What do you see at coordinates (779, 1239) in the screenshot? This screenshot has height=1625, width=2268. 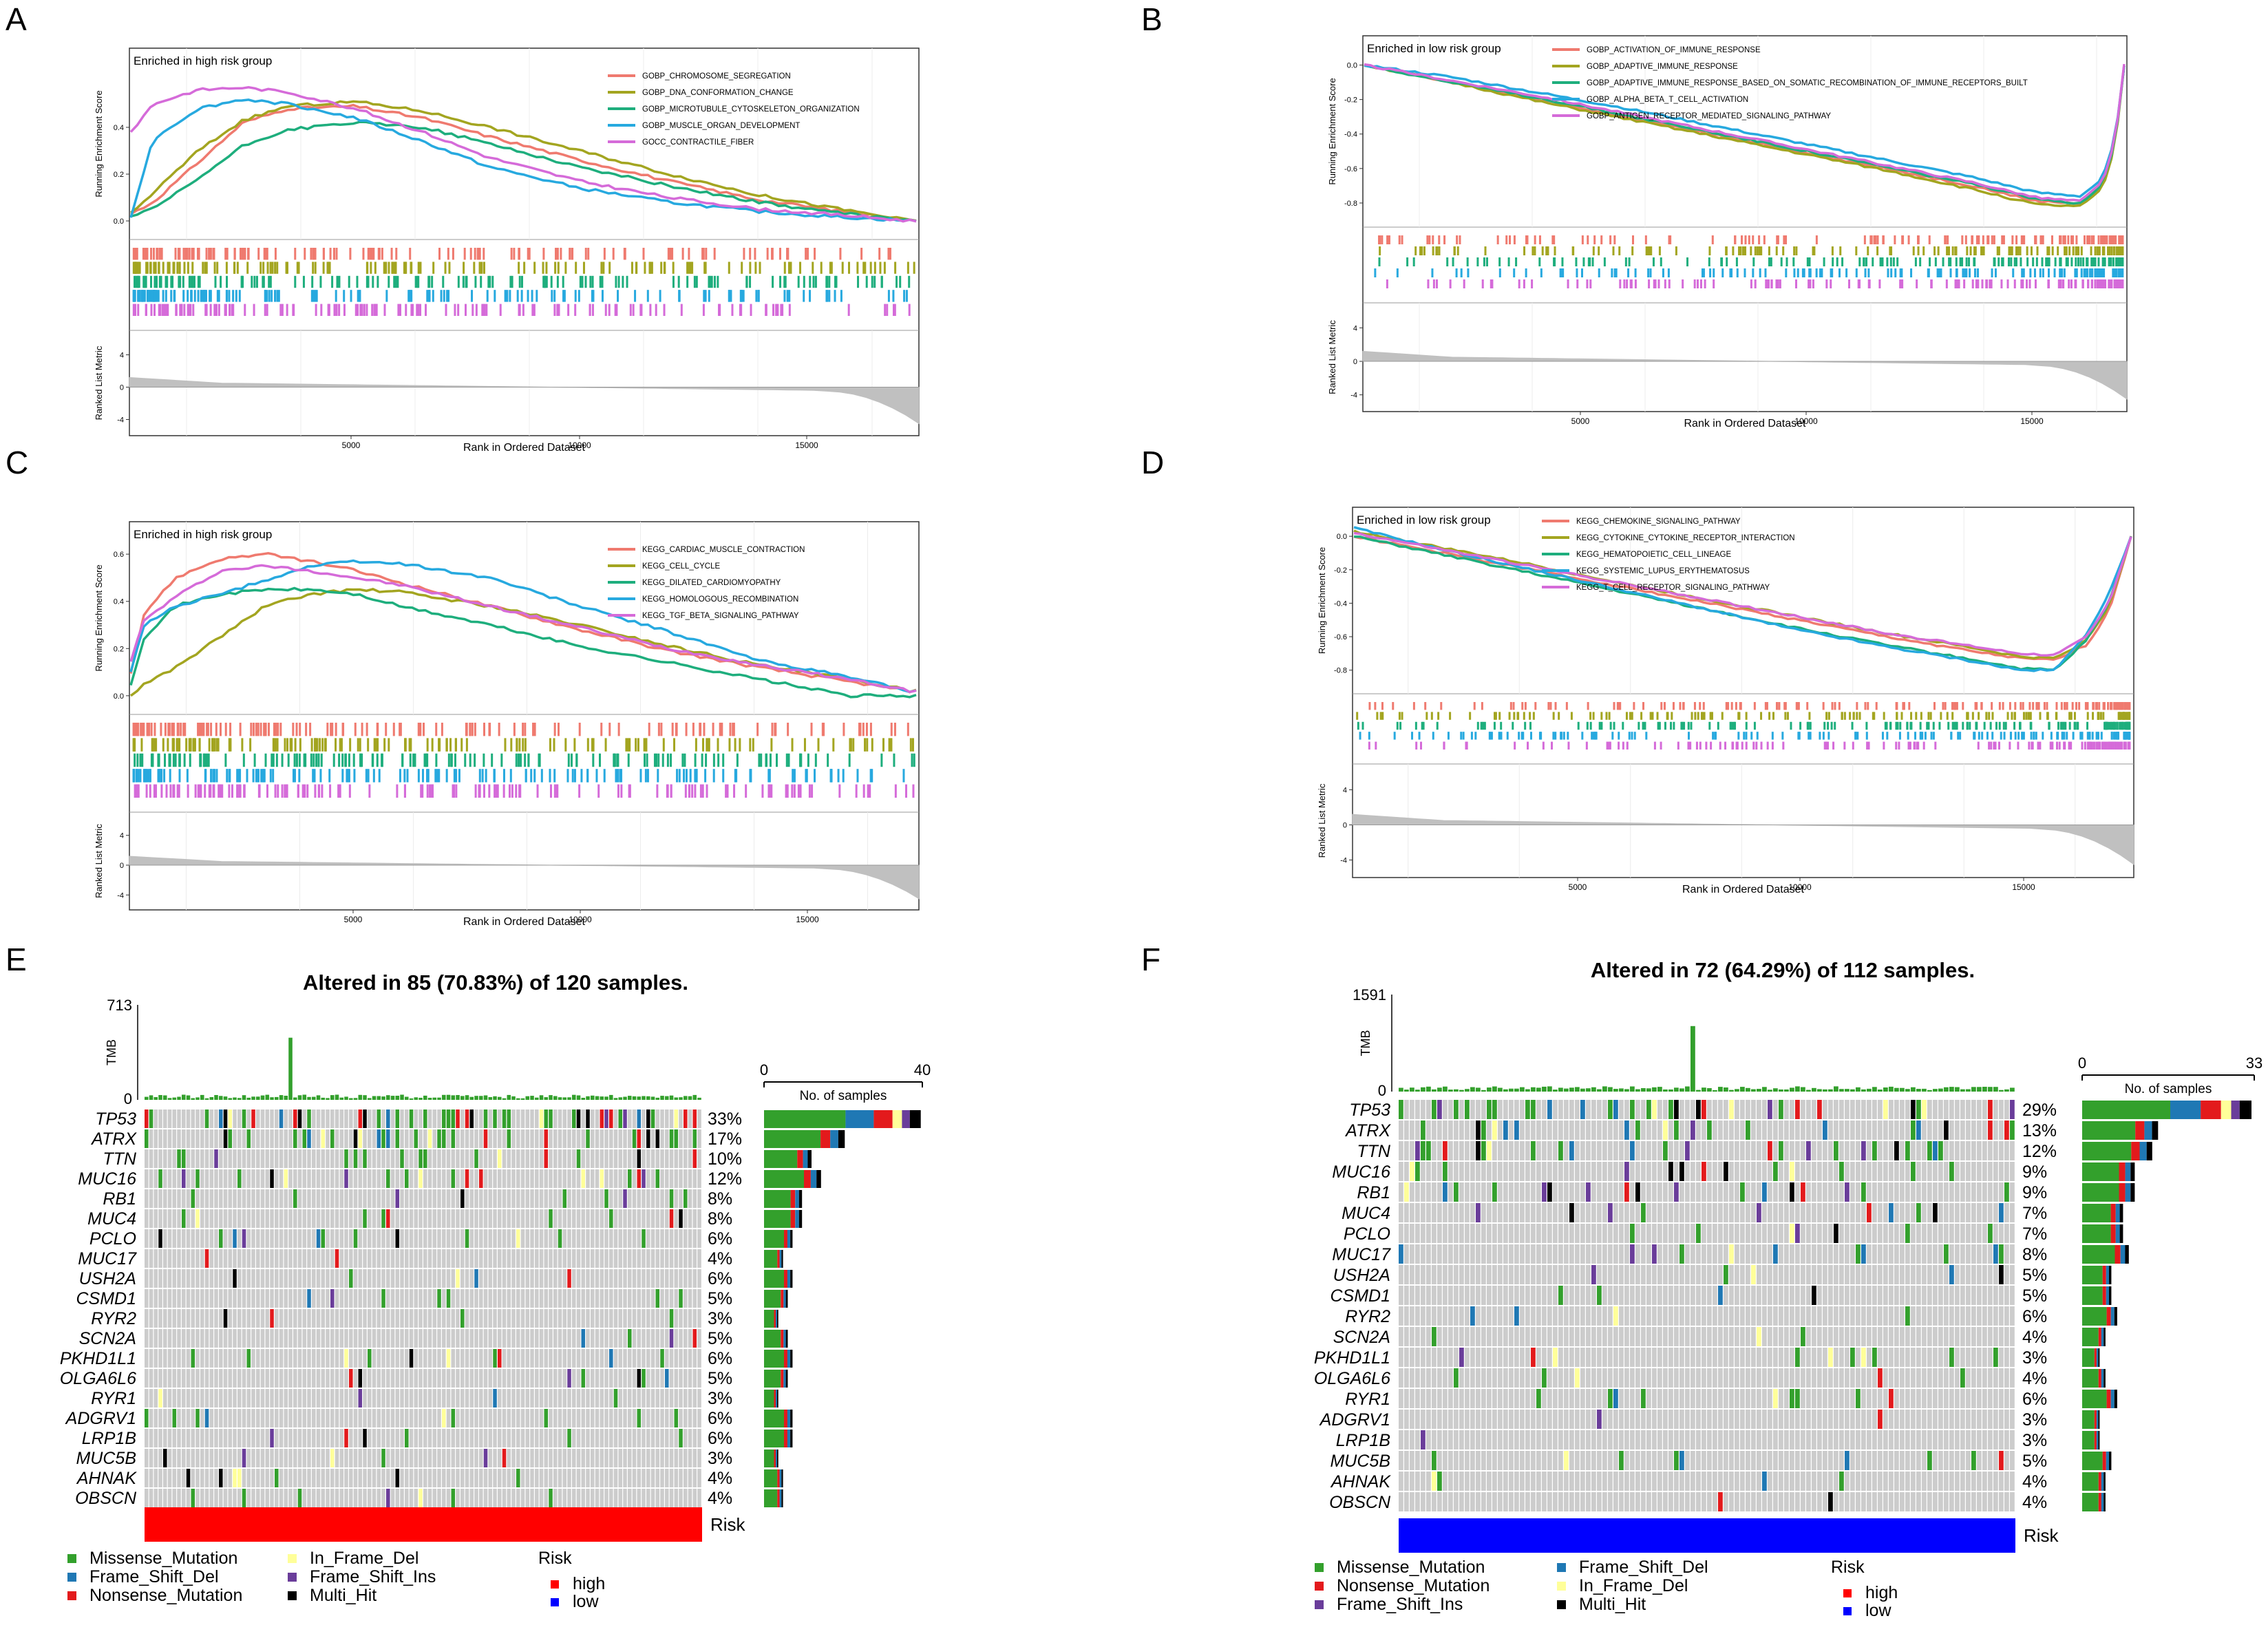 I see `gene-count-bar` at bounding box center [779, 1239].